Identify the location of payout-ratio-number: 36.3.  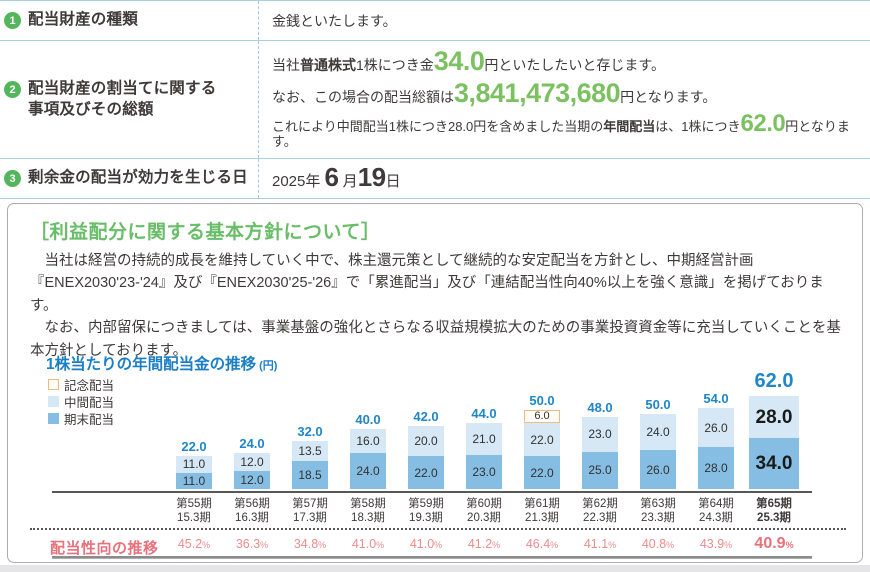
(248, 544).